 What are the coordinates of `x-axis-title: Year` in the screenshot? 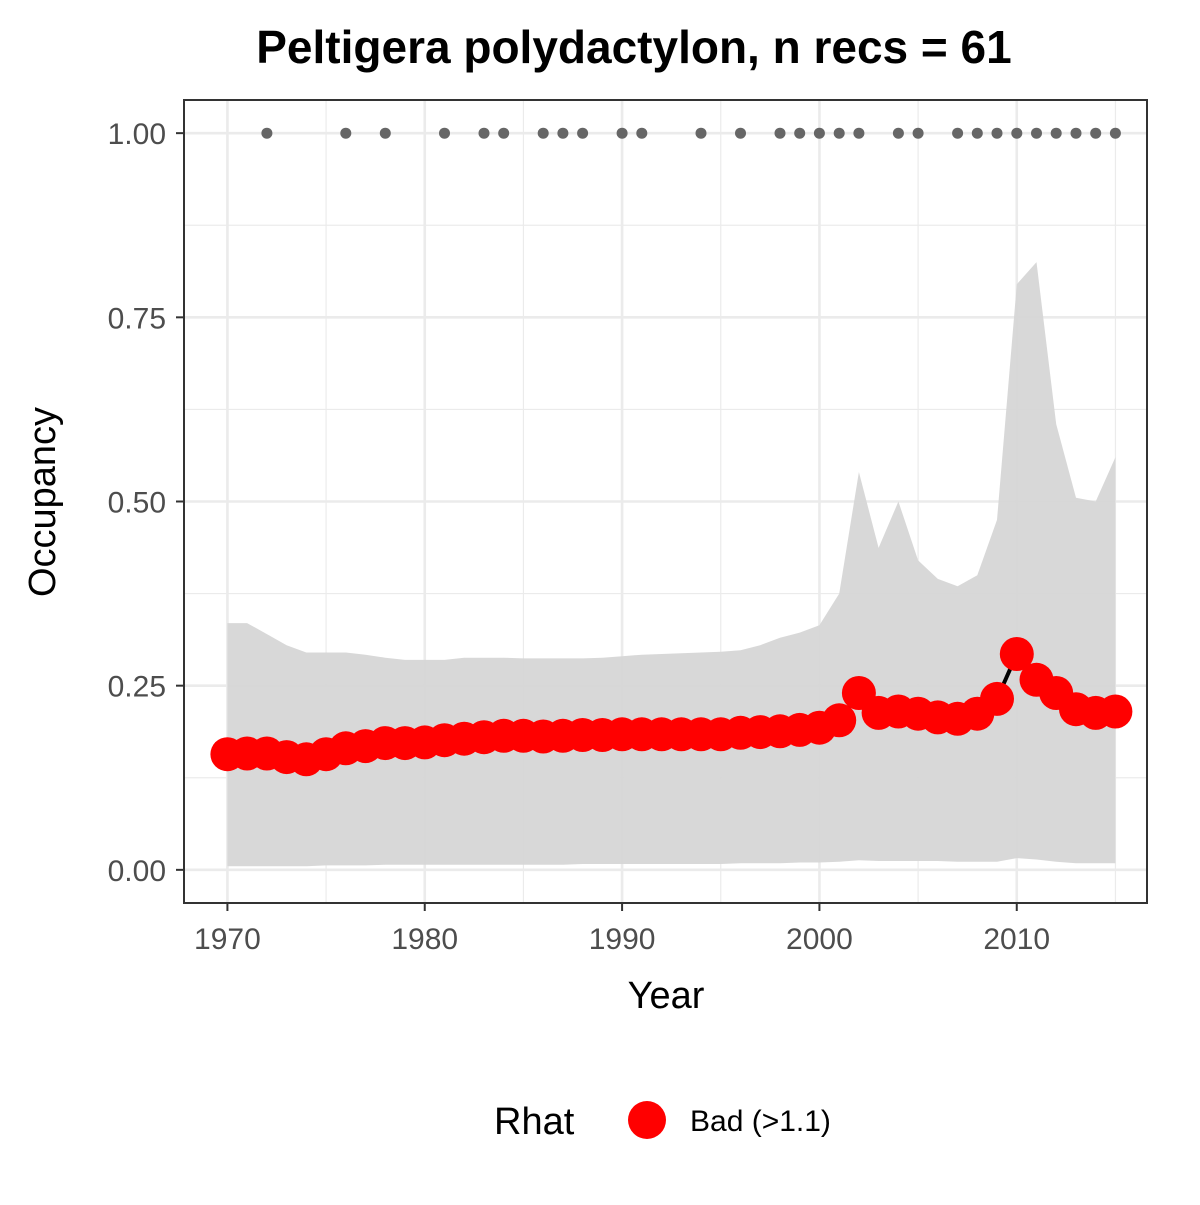 It's located at (666, 996).